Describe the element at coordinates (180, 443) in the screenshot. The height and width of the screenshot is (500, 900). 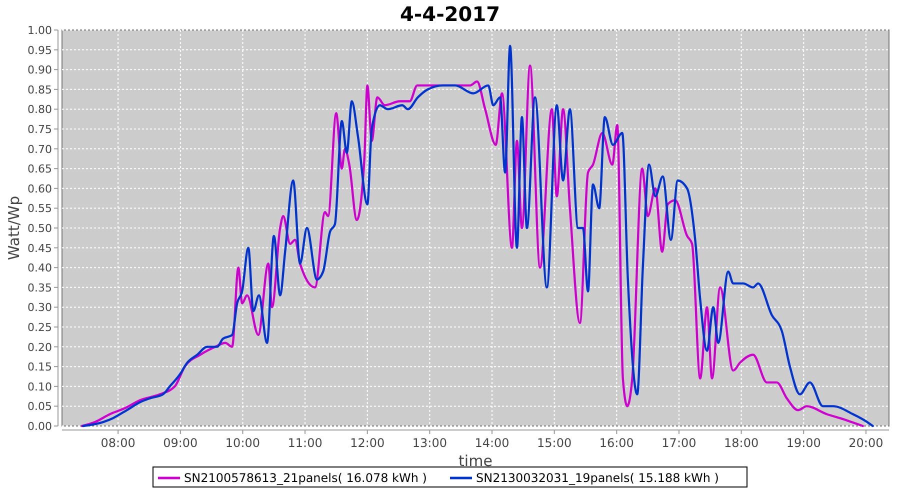
I see `x-tick-label: 09:00` at that location.